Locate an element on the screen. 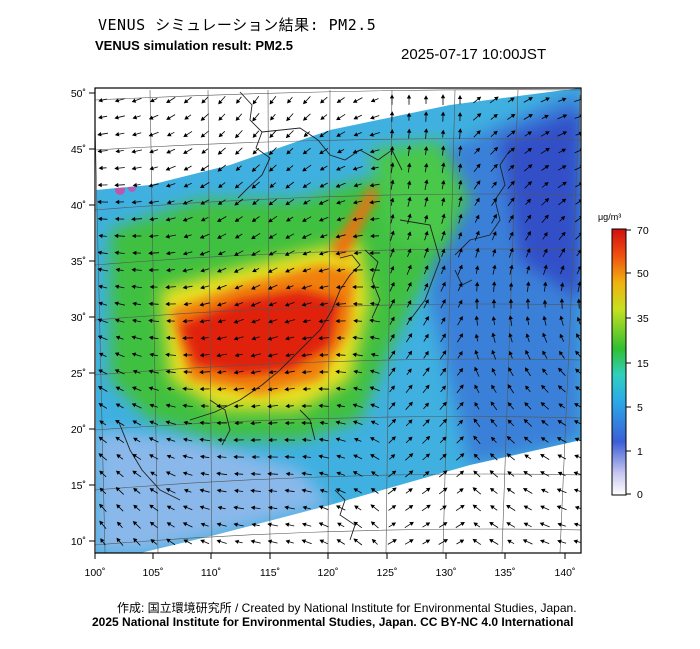 The image size is (700, 649). lat-label-25: 25˚ is located at coordinates (78, 374).